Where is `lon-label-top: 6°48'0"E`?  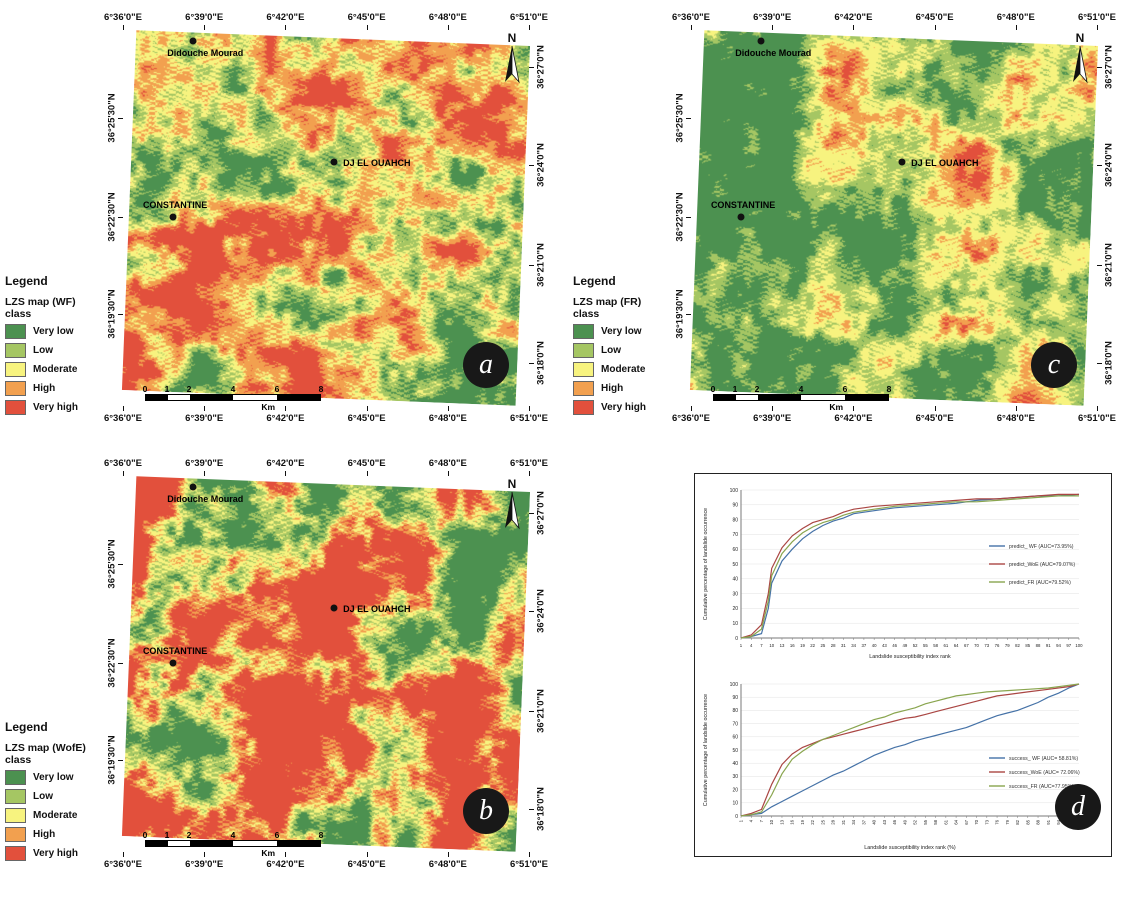 lon-label-top: 6°48'0"E is located at coordinates (1015, 17).